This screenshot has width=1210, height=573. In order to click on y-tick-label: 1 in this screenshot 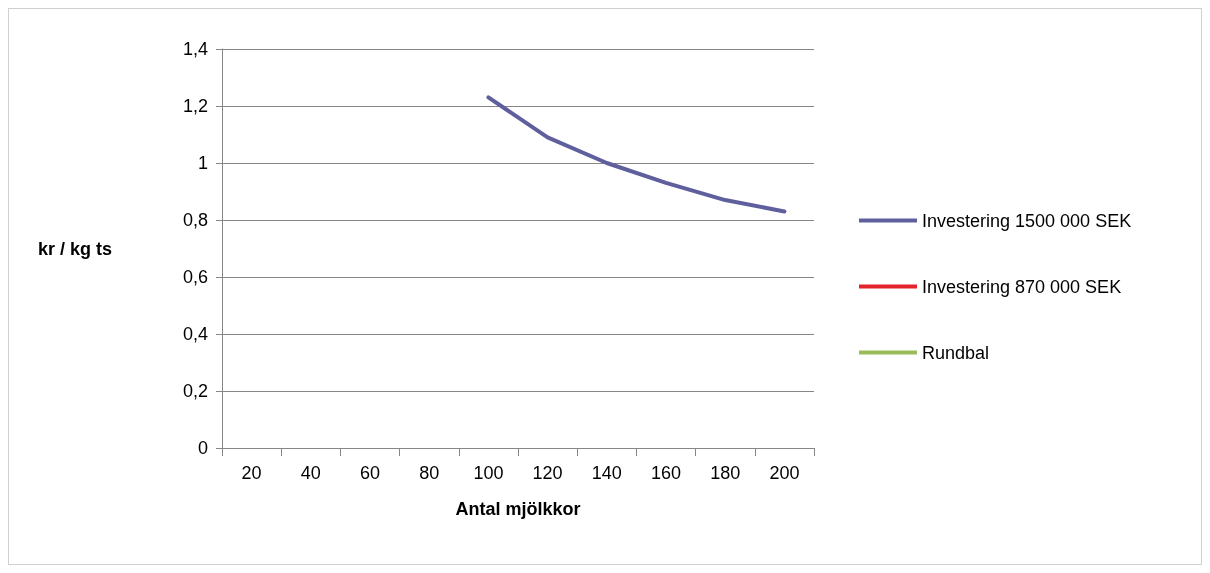, I will do `click(202, 163)`.